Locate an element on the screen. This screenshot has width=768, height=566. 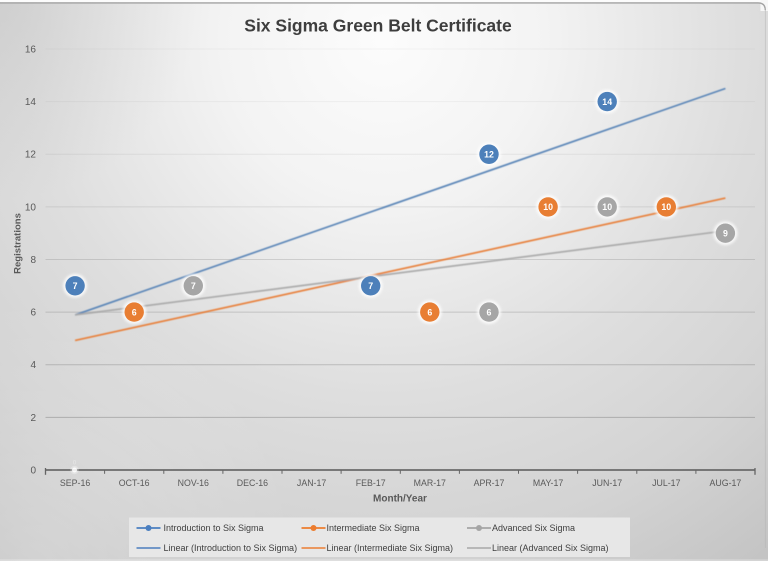
svg-text: APR-17 is located at coordinates (489, 483).